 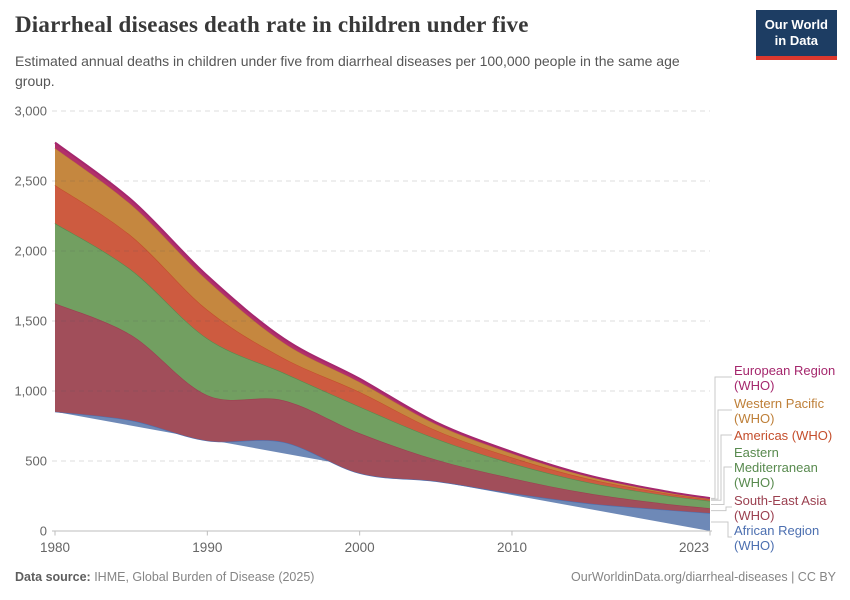 I want to click on y-axis-tick-label: 1,500, so click(x=30, y=321).